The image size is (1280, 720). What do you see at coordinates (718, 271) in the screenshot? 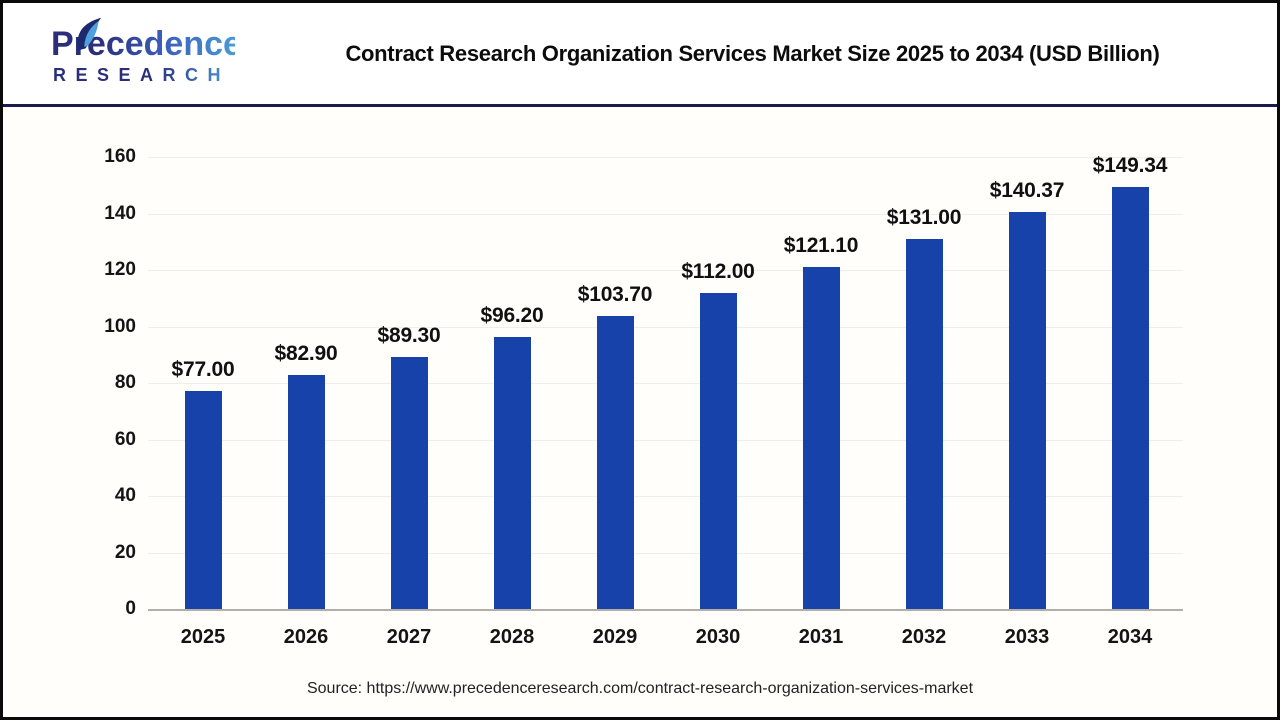
I see `bar-value-label: $112.00` at bounding box center [718, 271].